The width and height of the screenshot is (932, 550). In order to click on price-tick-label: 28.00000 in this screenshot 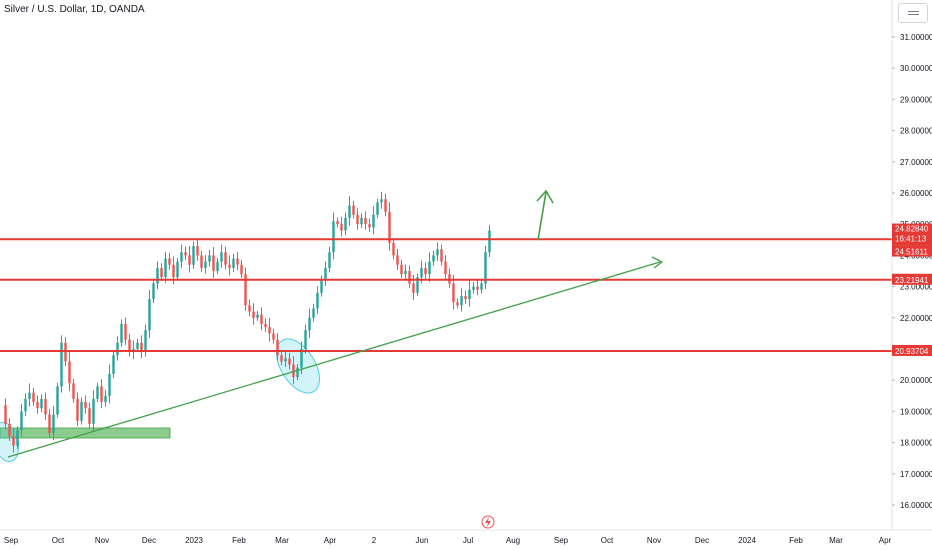, I will do `click(916, 131)`.